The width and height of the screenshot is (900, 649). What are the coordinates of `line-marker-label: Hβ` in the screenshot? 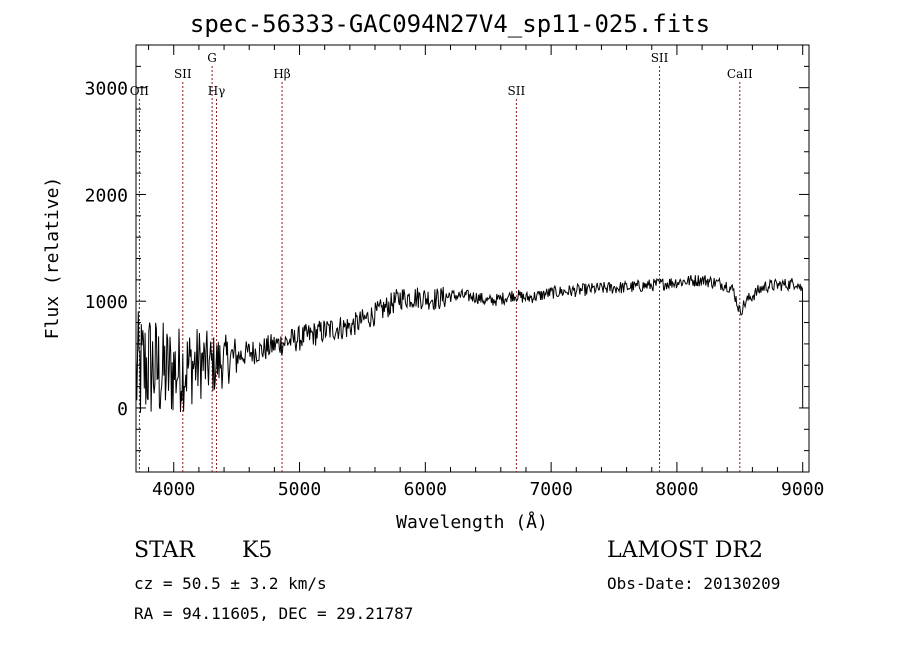 It's located at (281, 74).